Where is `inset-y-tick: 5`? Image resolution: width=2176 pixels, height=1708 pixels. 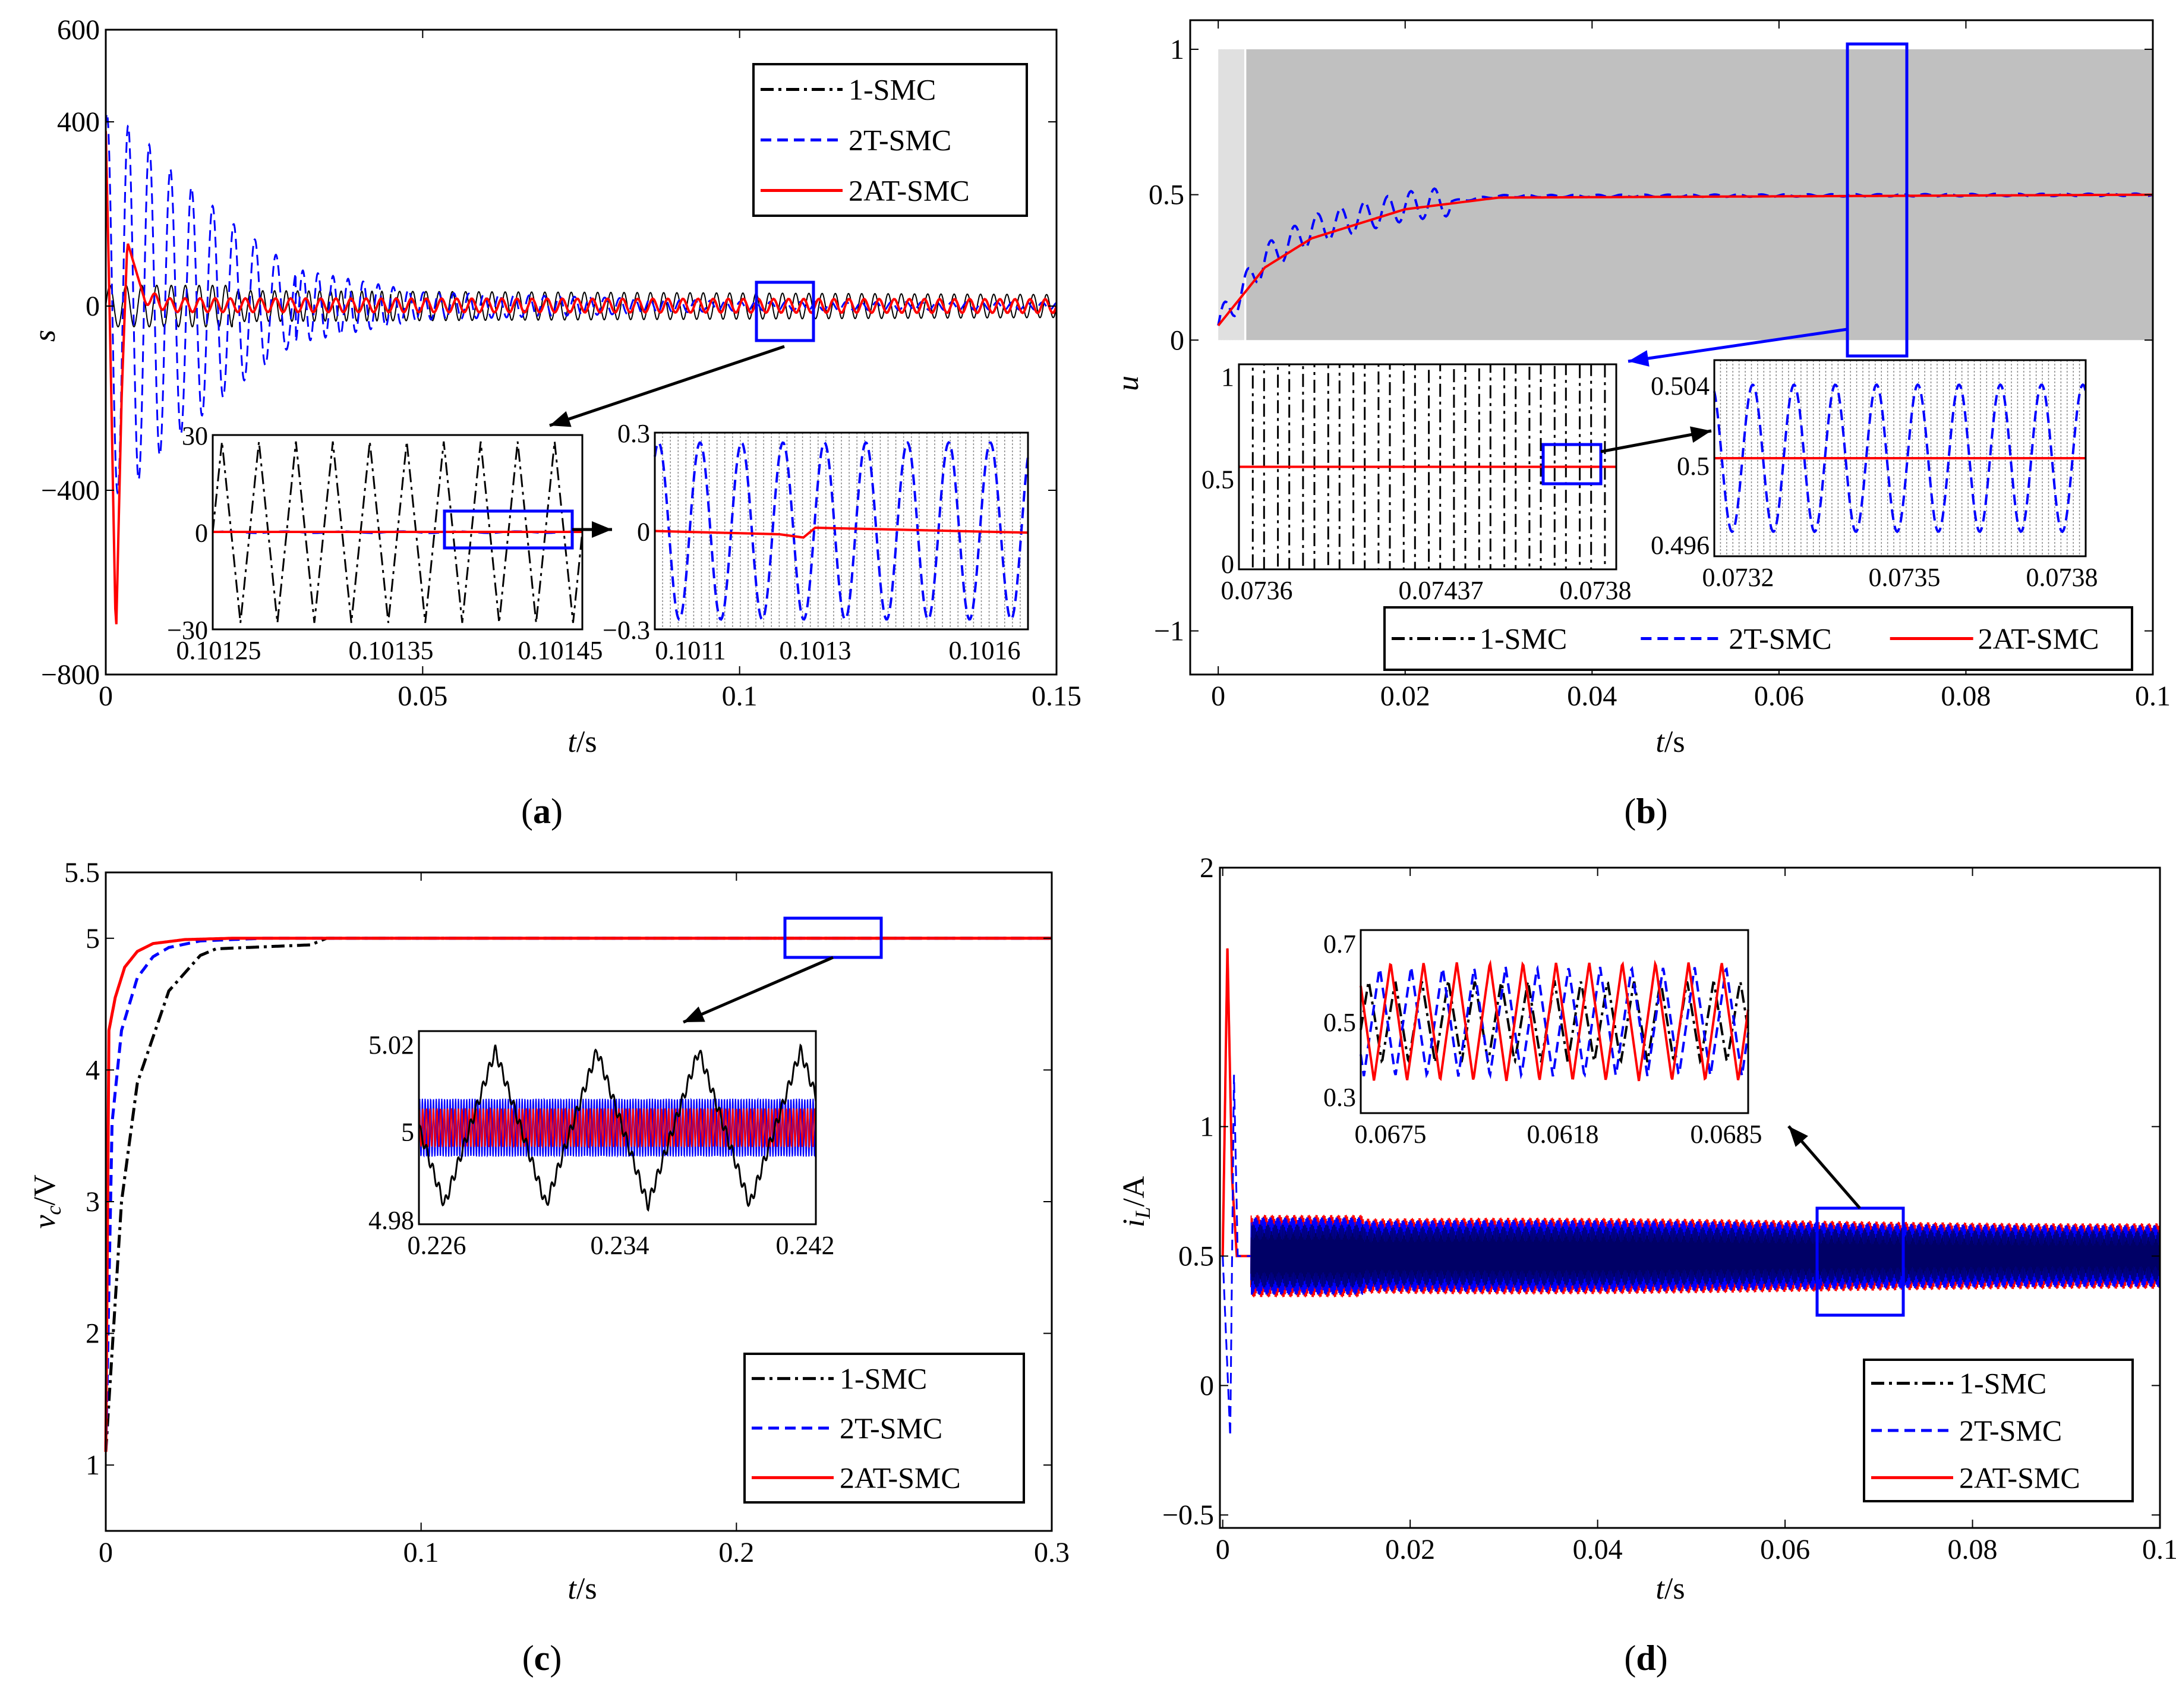 inset-y-tick: 5 is located at coordinates (407, 1132).